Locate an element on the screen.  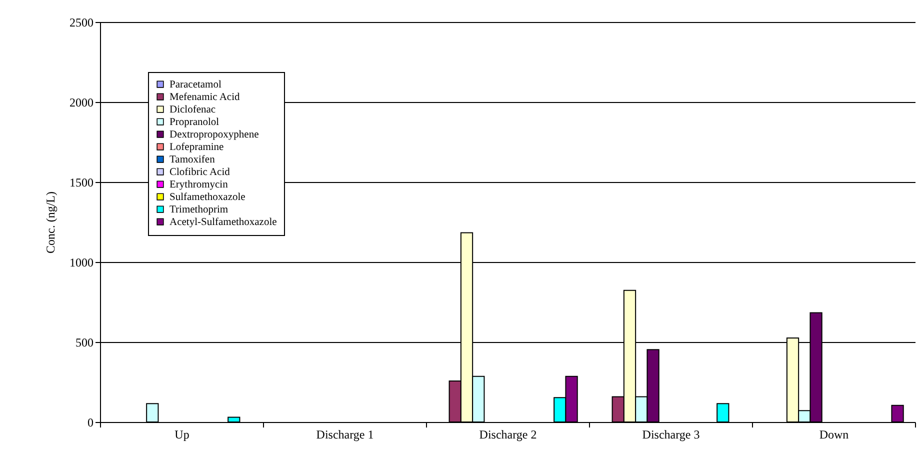
legend-label: Dextropropoxyphene is located at coordinates (215, 134).